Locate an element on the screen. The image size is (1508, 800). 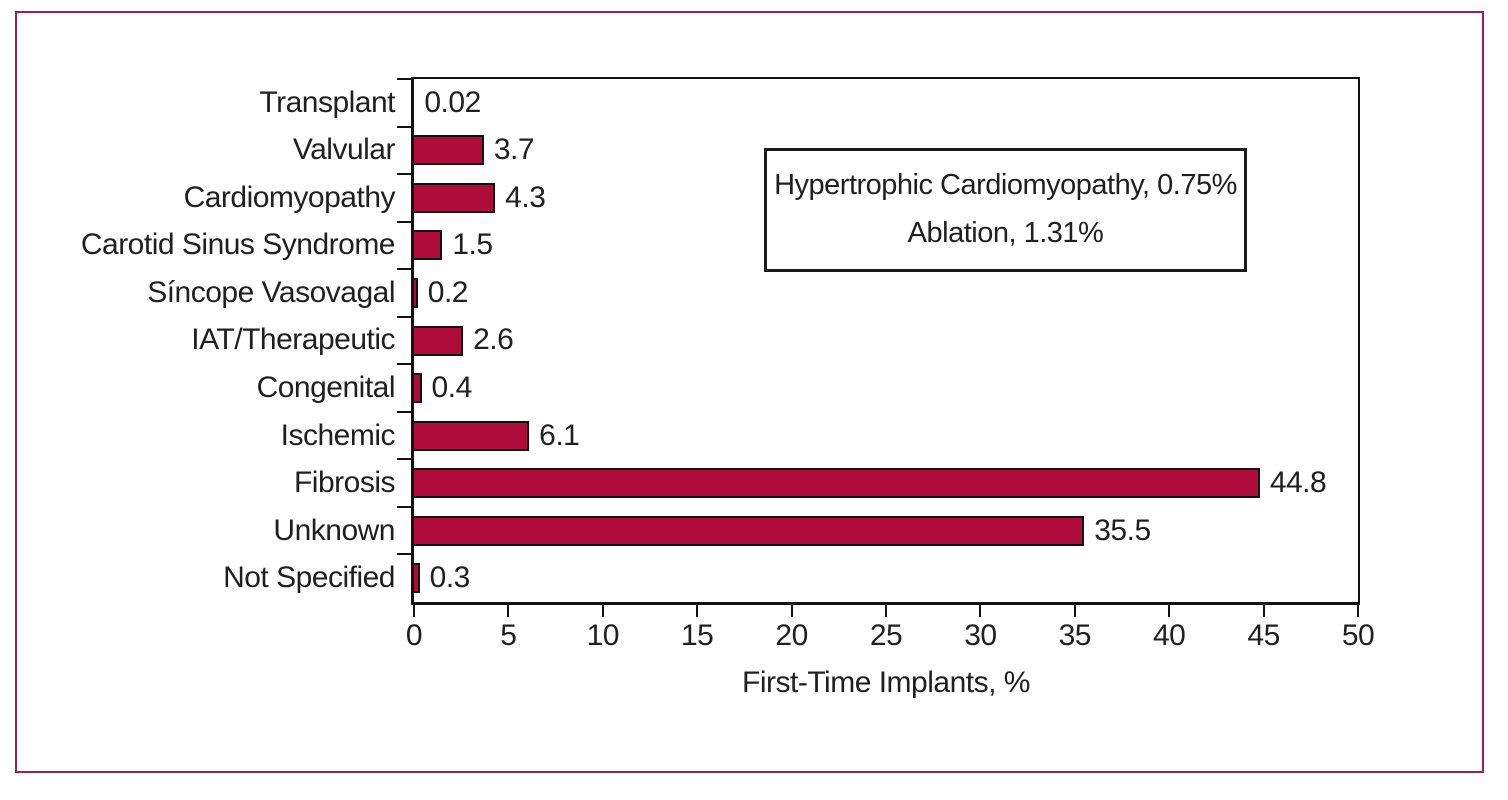
bar-value-label: 1.5 is located at coordinates (472, 245).